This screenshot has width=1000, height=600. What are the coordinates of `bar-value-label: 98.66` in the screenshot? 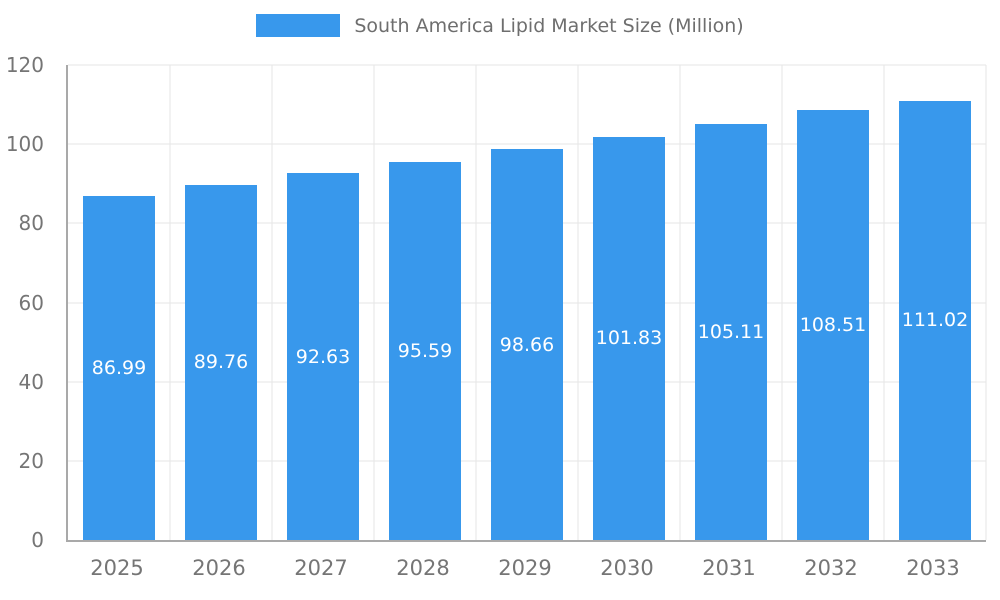 It's located at (527, 344).